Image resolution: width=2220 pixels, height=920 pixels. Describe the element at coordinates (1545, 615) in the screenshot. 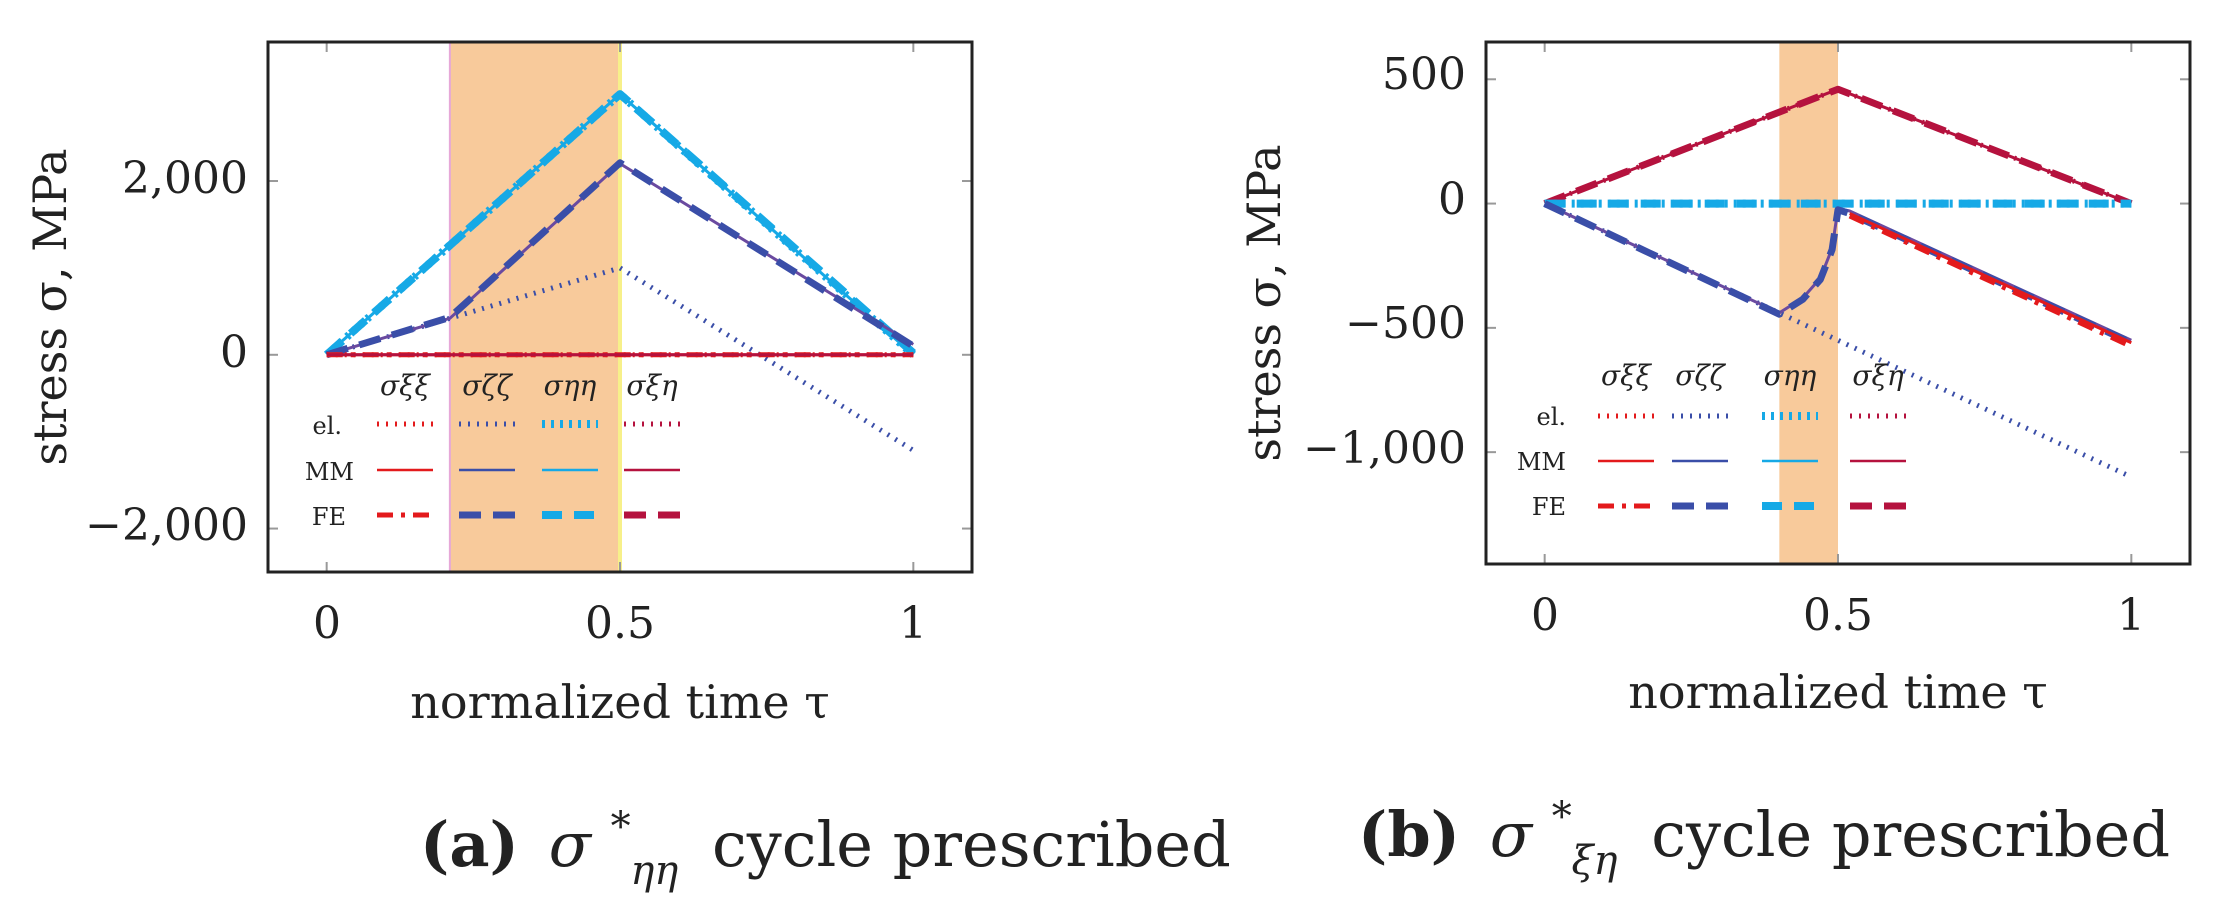

I see `chart-b-xtick-label-0: 0` at that location.